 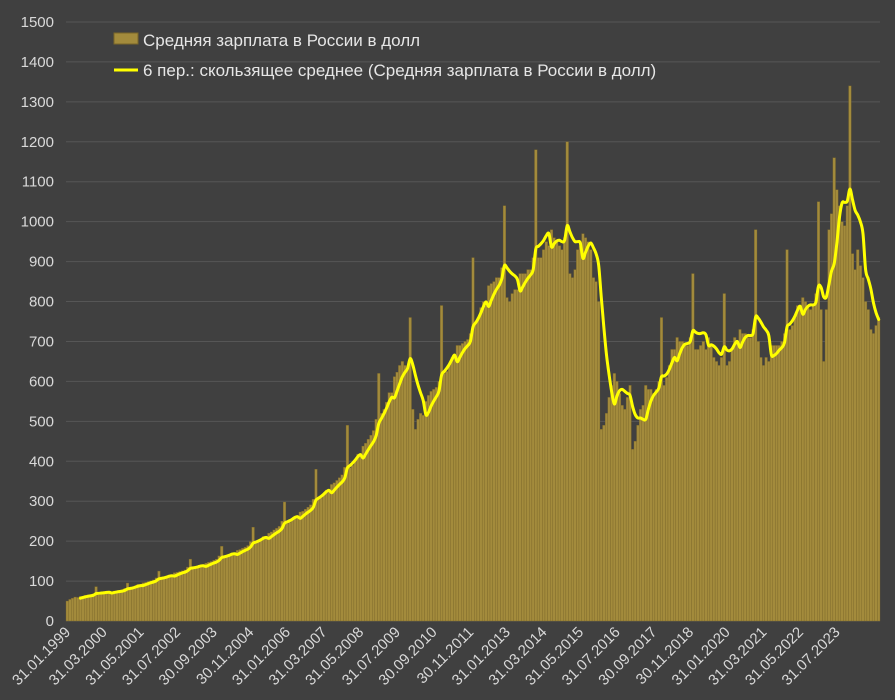 What do you see at coordinates (41, 341) in the screenshot?
I see `y-tick-label: 700` at bounding box center [41, 341].